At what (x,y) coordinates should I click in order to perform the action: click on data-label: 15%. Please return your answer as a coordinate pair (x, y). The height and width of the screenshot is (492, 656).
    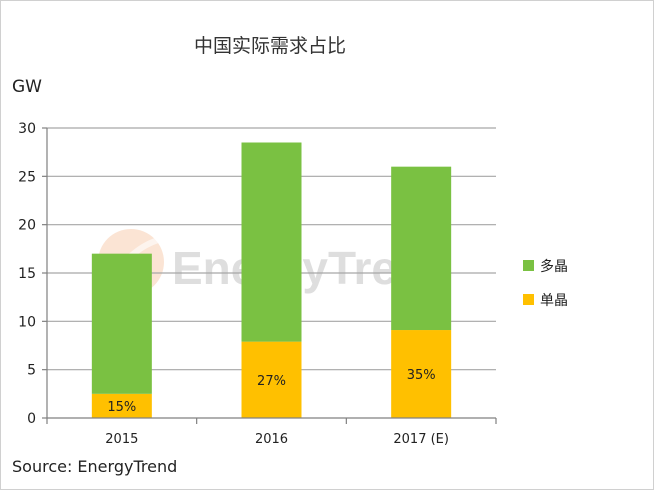
    Looking at the image, I should click on (121, 407).